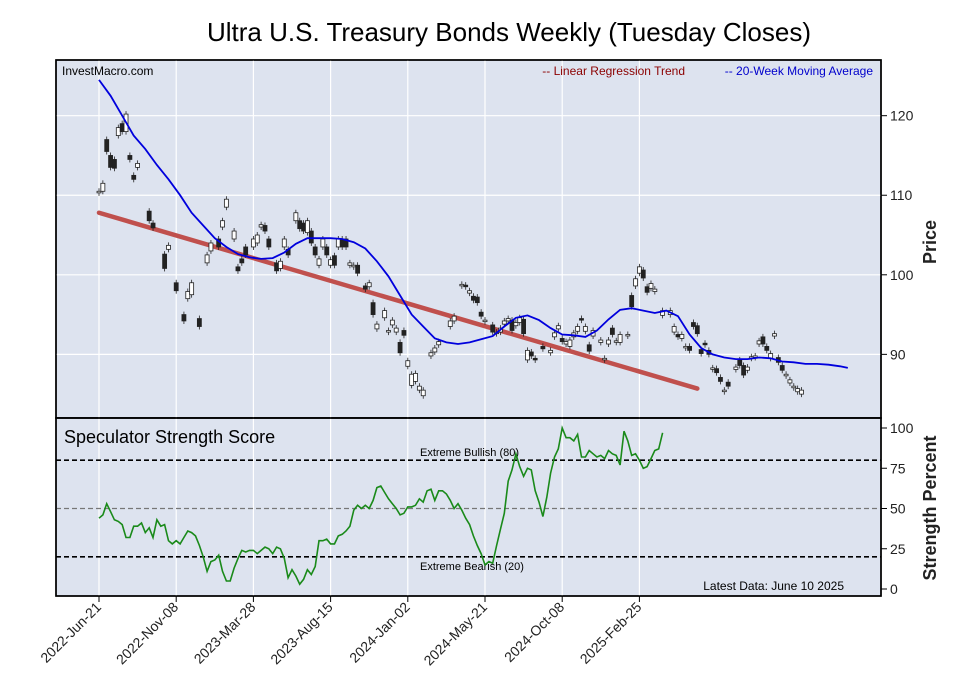  I want to click on strength-grid, so click(369, 507).